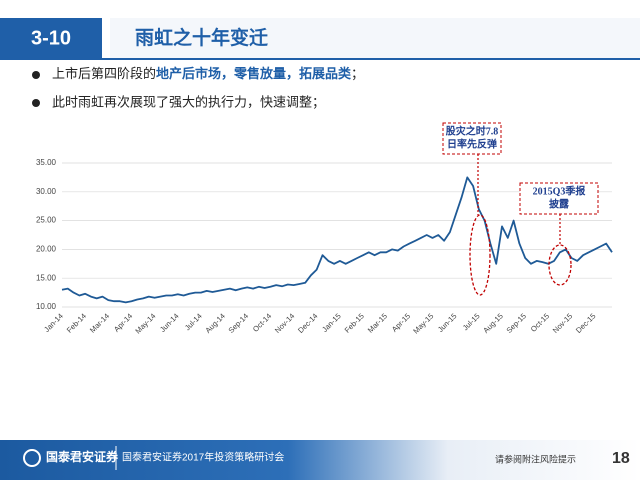 This screenshot has width=640, height=480. Describe the element at coordinates (46, 162) in the screenshot. I see `y-tick-label: 35.00` at that location.